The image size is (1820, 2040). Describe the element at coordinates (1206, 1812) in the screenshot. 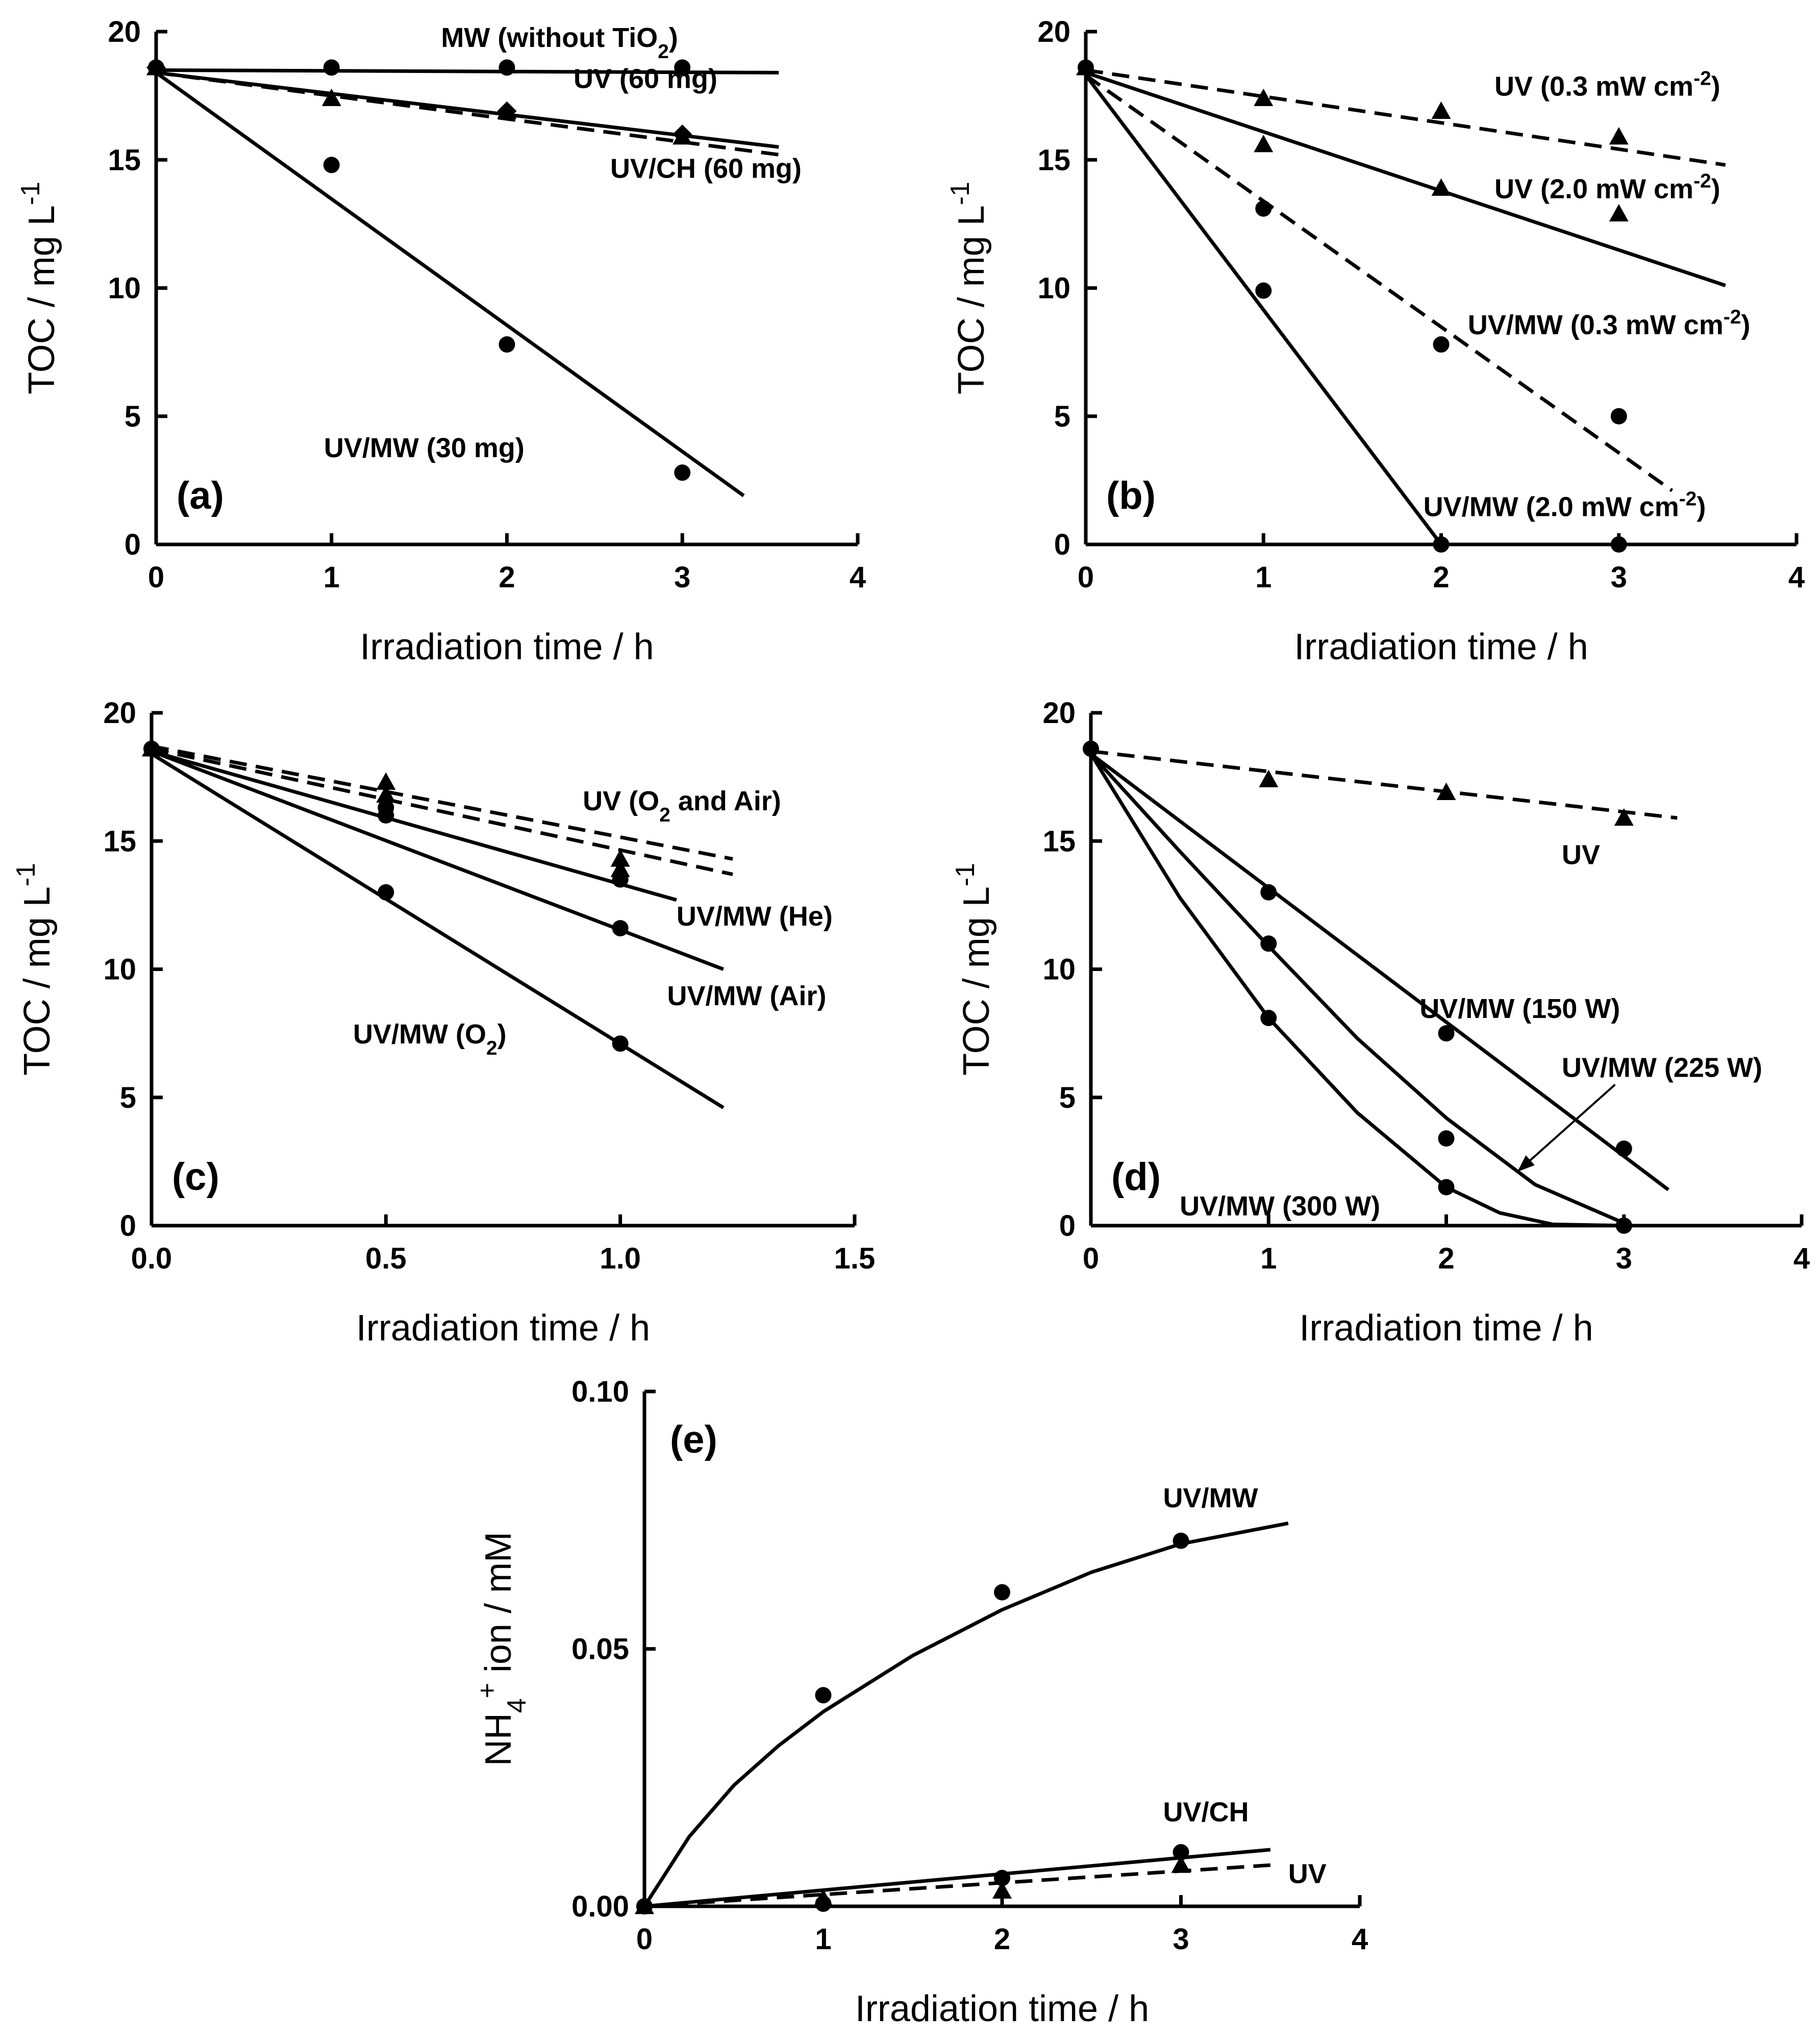

I see `series-annotation-part: UV/CH` at that location.